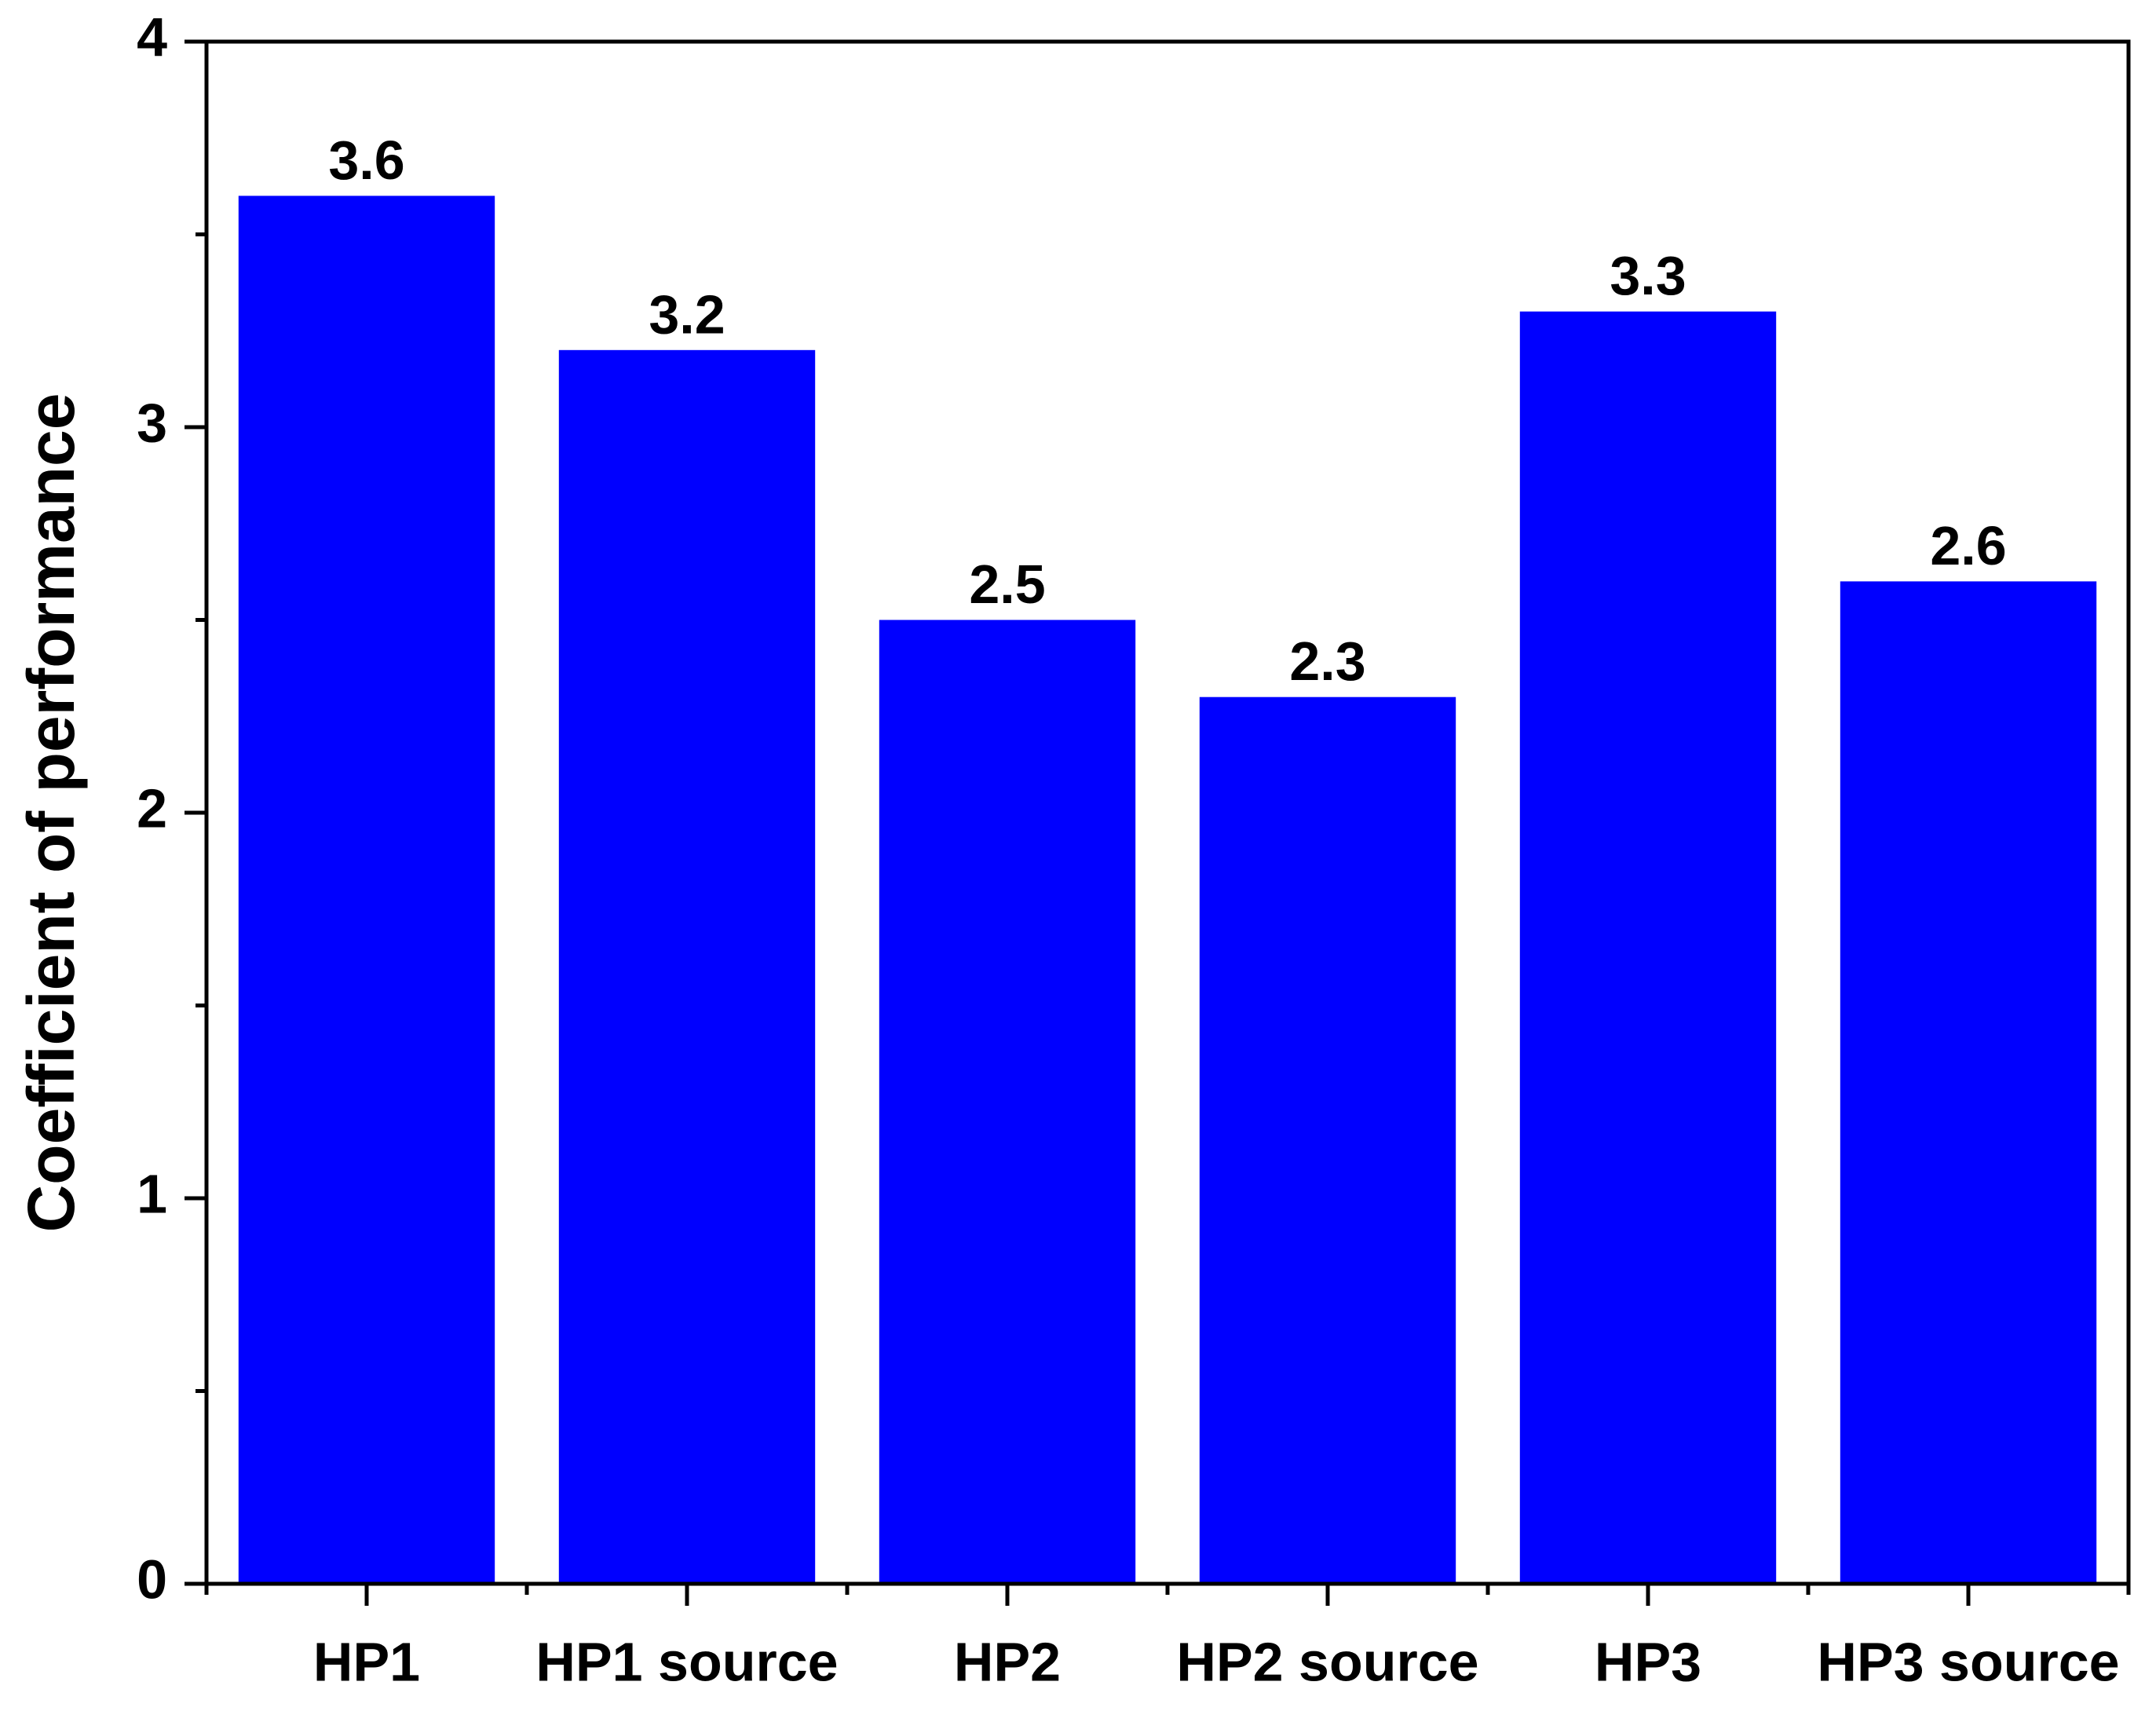 The height and width of the screenshot is (1711, 2156). Describe the element at coordinates (686, 1661) in the screenshot. I see `x-tick-label: HP1 source` at that location.